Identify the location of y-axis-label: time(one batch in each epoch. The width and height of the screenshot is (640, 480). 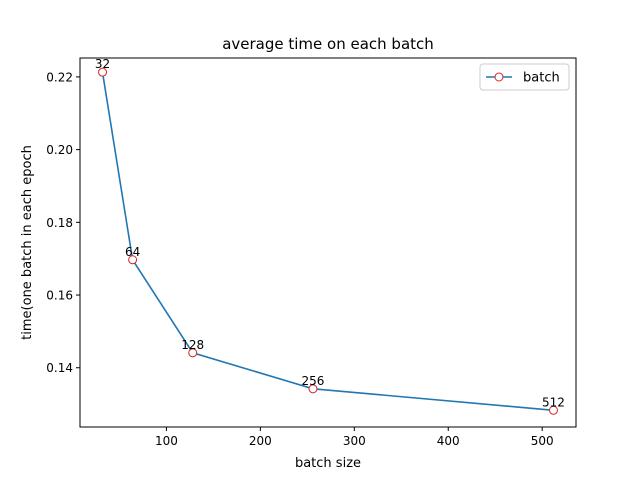
(27, 242).